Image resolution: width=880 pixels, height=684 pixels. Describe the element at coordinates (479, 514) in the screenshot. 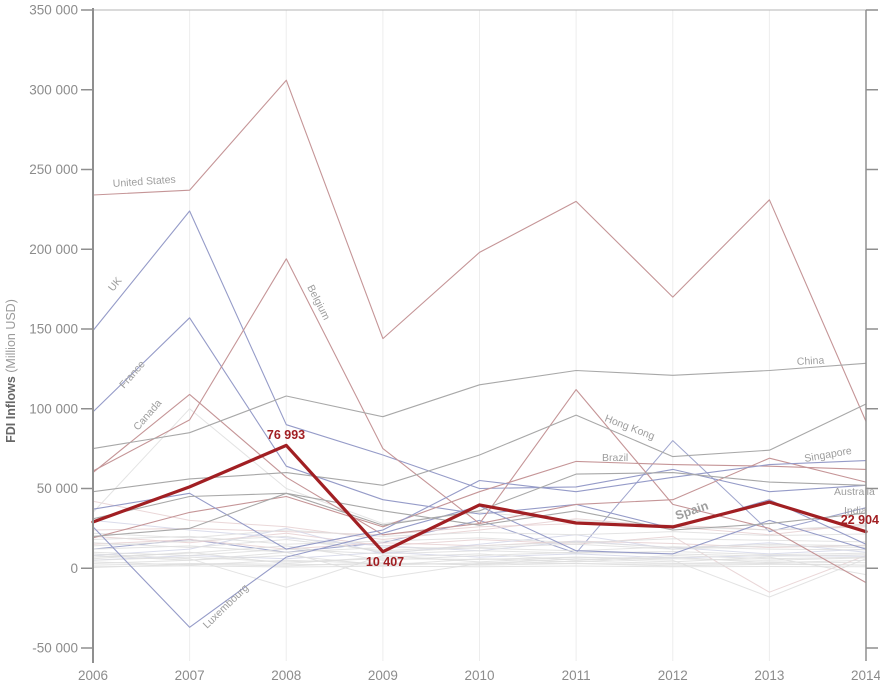

I see `series-line-india` at that location.